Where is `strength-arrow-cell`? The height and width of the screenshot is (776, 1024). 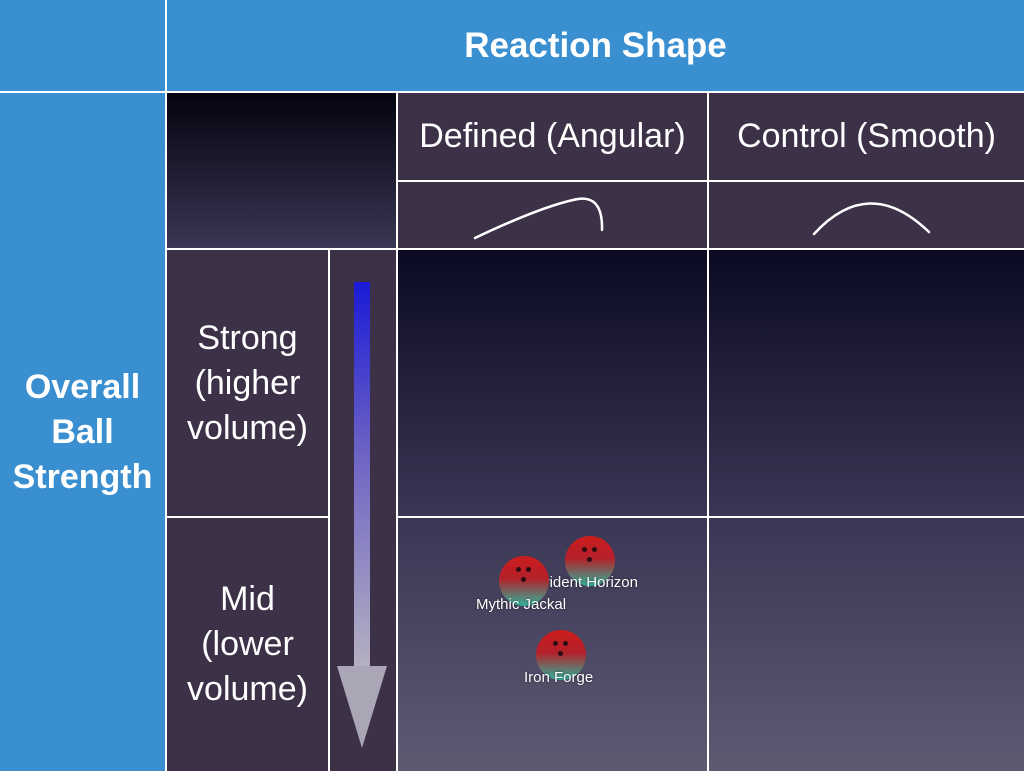 strength-arrow-cell is located at coordinates (363, 510).